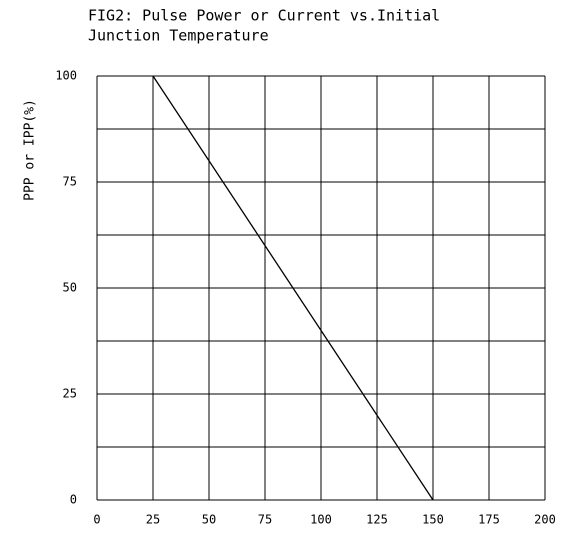 Image resolution: width=581 pixels, height=534 pixels. I want to click on y-tick-label: 0, so click(73, 500).